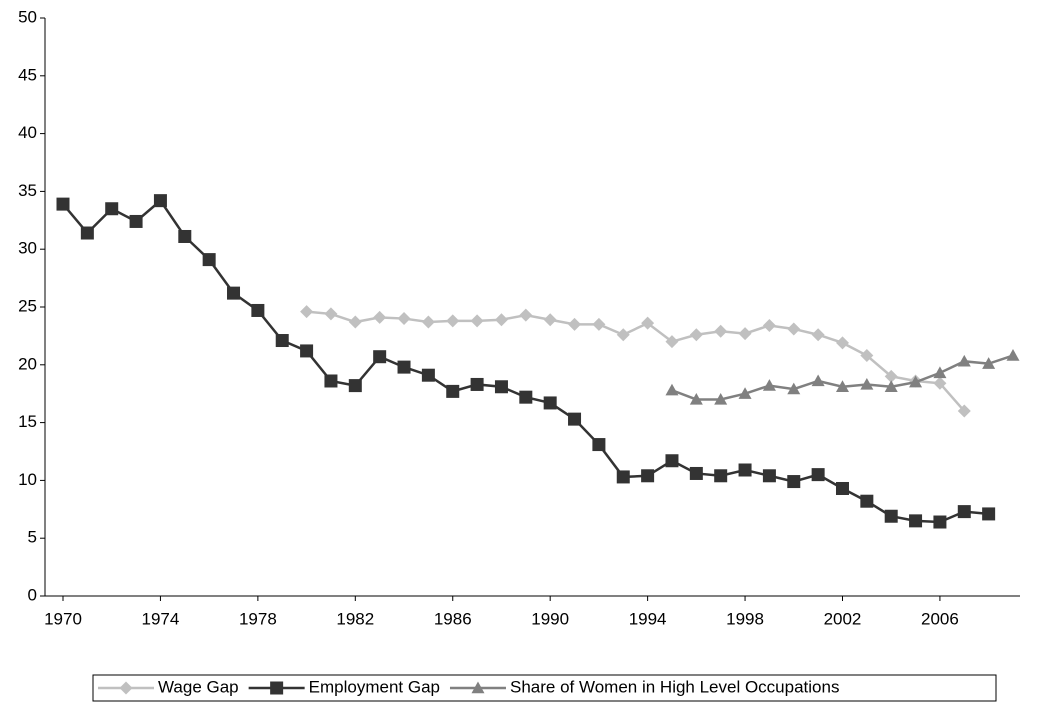 This screenshot has width=1051, height=707. I want to click on y-tick-label: 0, so click(32, 594).